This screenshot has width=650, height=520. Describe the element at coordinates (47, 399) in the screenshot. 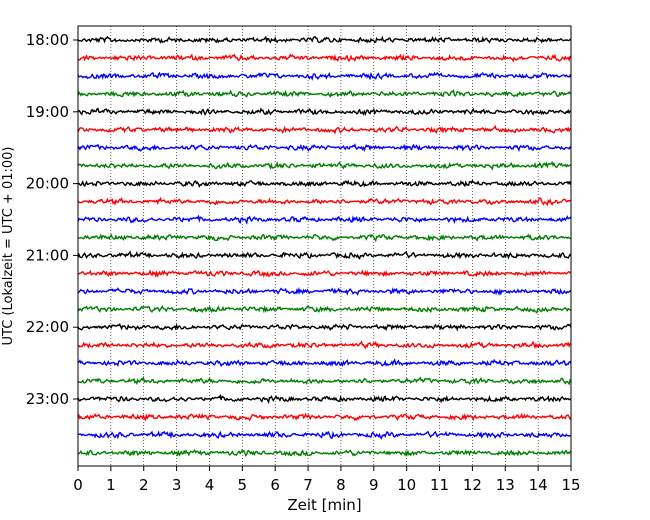

I see `y-tick-label: 23:00` at that location.